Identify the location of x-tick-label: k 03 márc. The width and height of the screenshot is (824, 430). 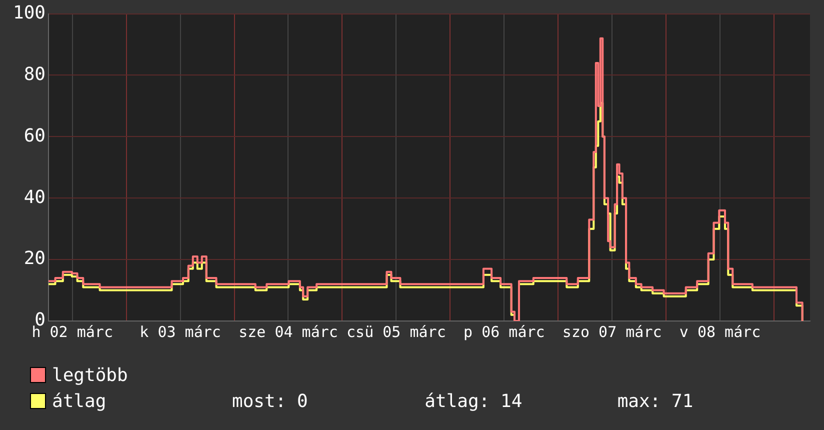
(180, 331).